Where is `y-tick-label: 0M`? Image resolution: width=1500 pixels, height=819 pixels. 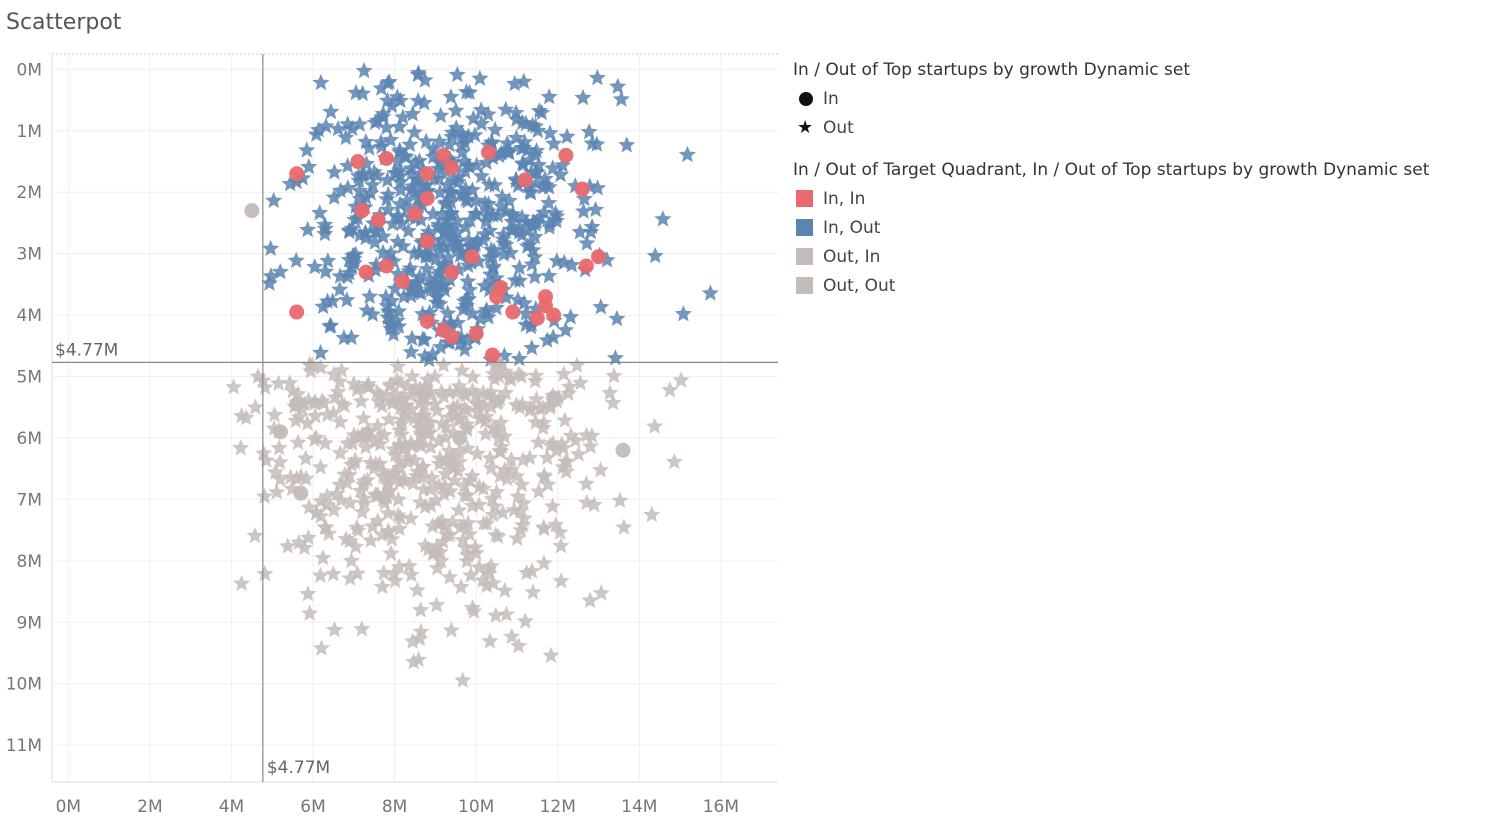 y-tick-label: 0M is located at coordinates (29, 70).